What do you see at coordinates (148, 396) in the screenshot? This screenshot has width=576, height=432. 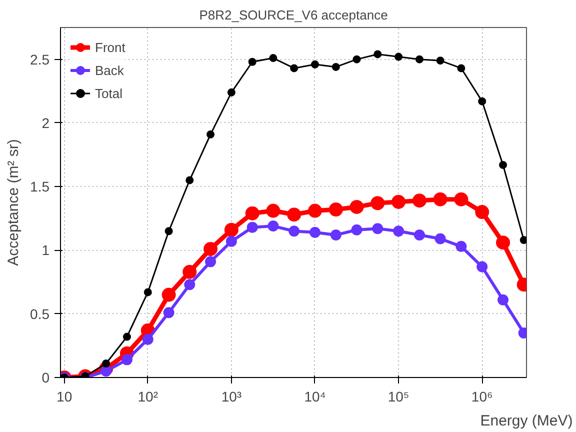 I see `x-tick-label: 10²` at bounding box center [148, 396].